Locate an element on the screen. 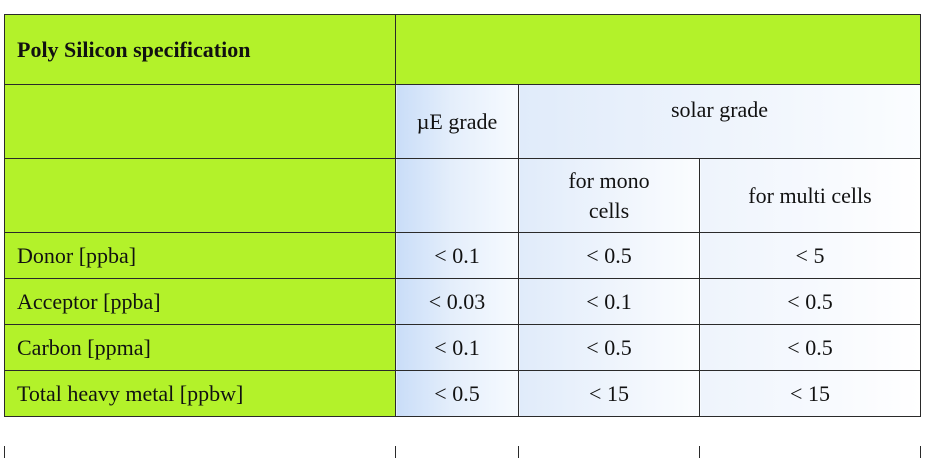  table-row: Acceptor [ppba] < 0.03 < 0.1 < 0.5 is located at coordinates (463, 301).